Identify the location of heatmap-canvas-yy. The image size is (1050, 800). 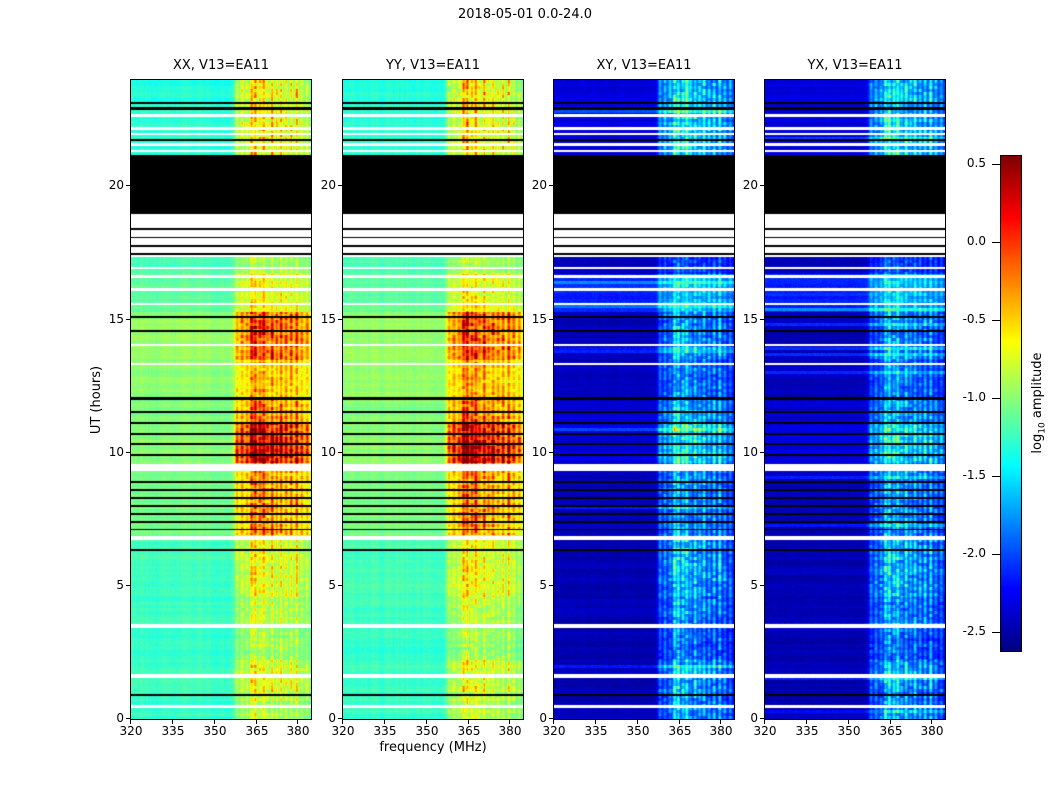
(433, 399).